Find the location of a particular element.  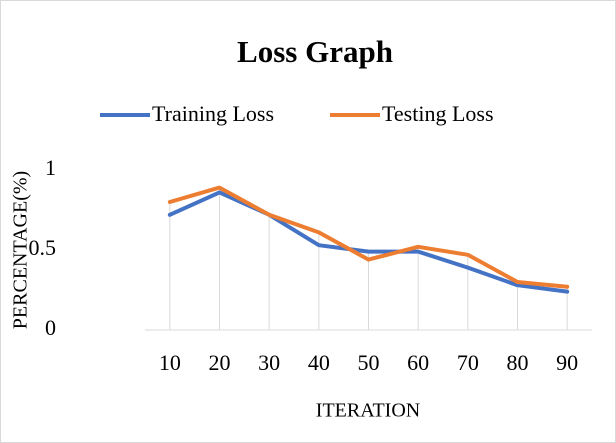

y-tick-label: 0.5 is located at coordinates (43, 247).